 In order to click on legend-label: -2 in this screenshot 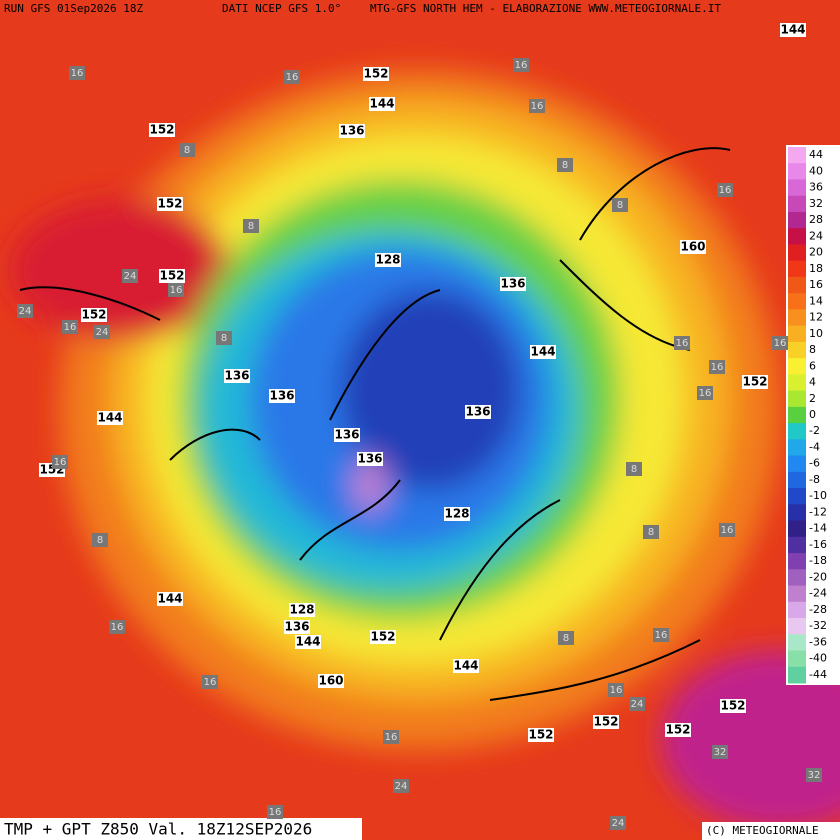, I will do `click(814, 430)`.